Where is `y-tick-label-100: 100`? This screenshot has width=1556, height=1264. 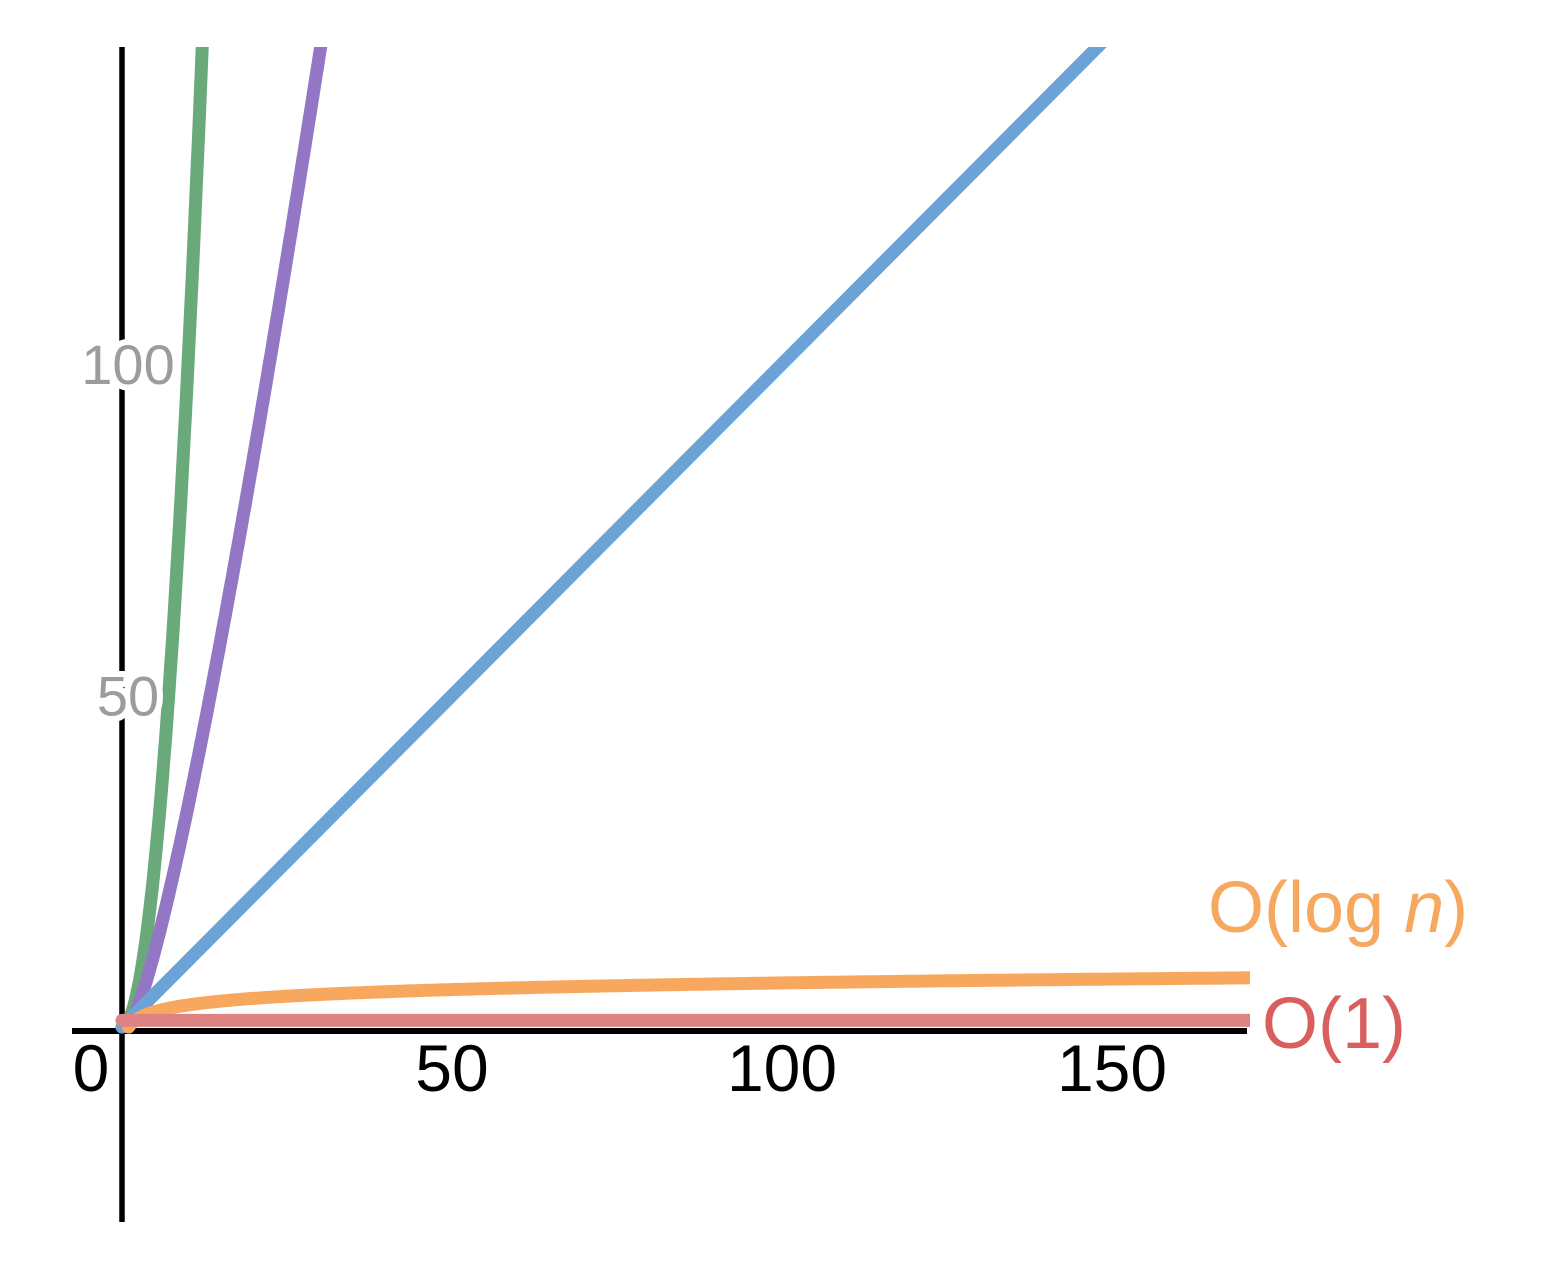
y-tick-label-100: 100 is located at coordinates (127, 364).